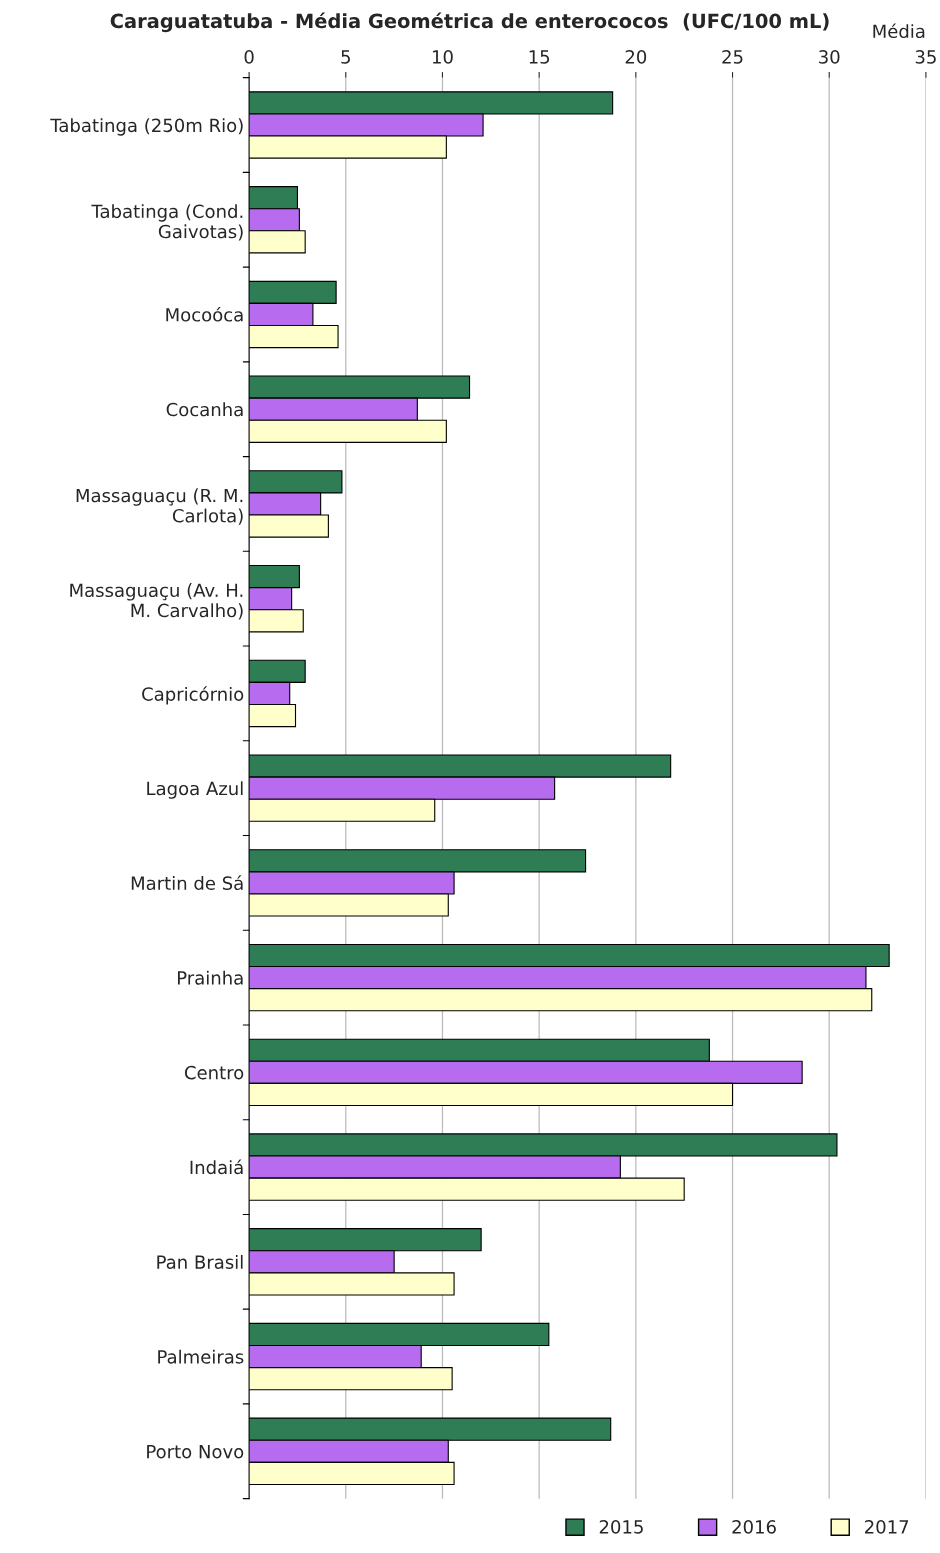  I want to click on x-tick-label: 25, so click(732, 57).